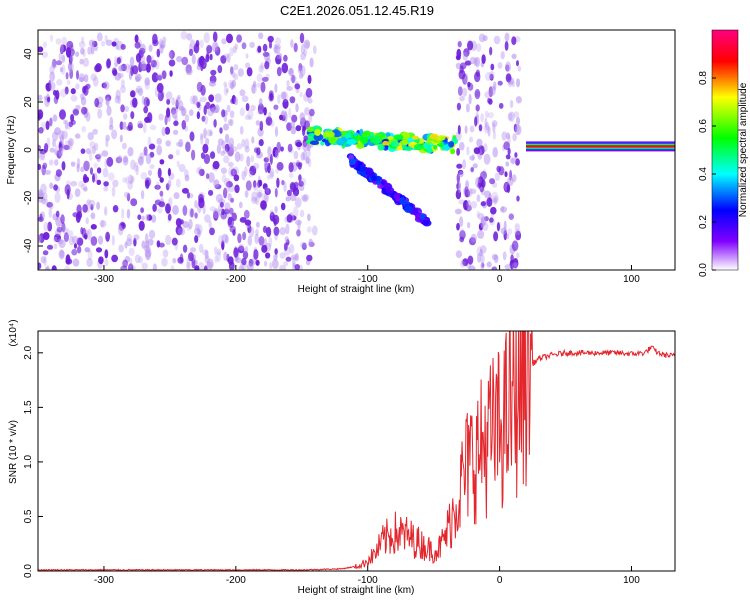 This screenshot has height=600, width=750. What do you see at coordinates (28, 197) in the screenshot?
I see `y-tick-label: -20` at bounding box center [28, 197].